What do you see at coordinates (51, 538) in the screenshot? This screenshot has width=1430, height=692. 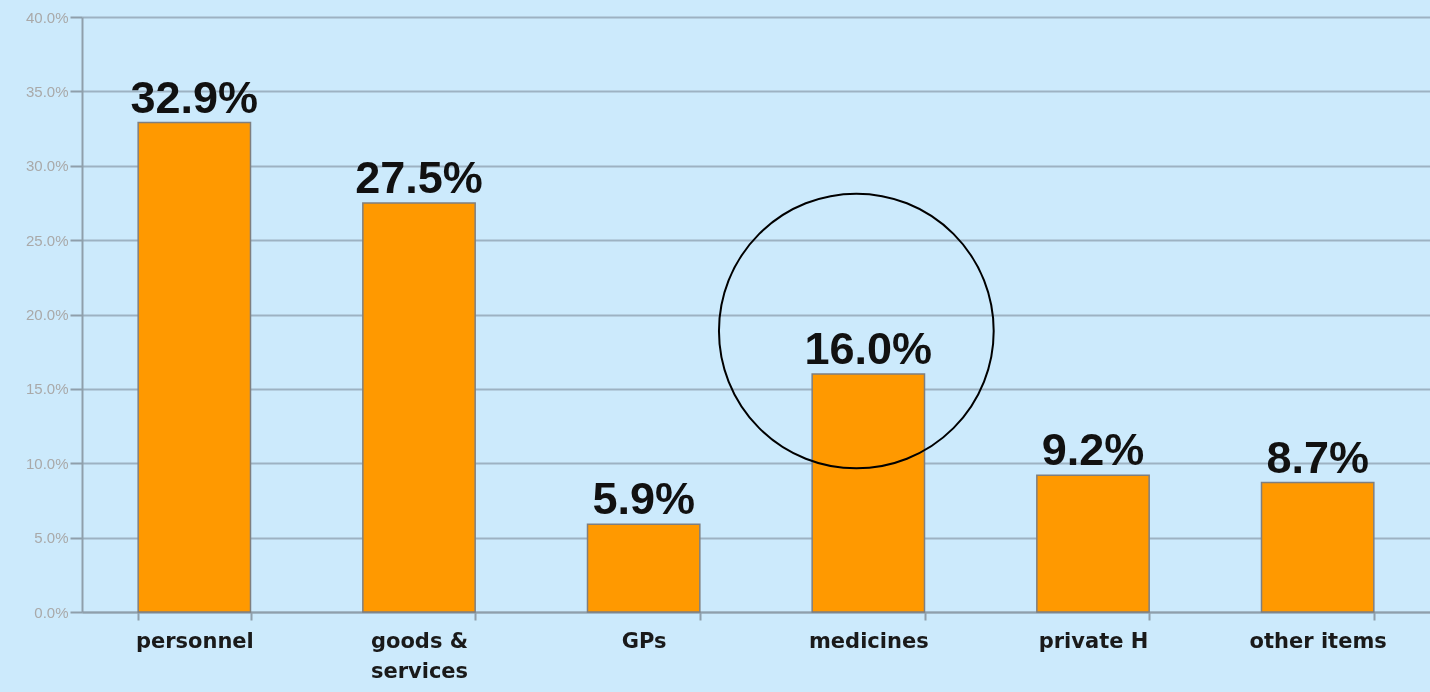 I see `y-tick-label: 5.0%` at bounding box center [51, 538].